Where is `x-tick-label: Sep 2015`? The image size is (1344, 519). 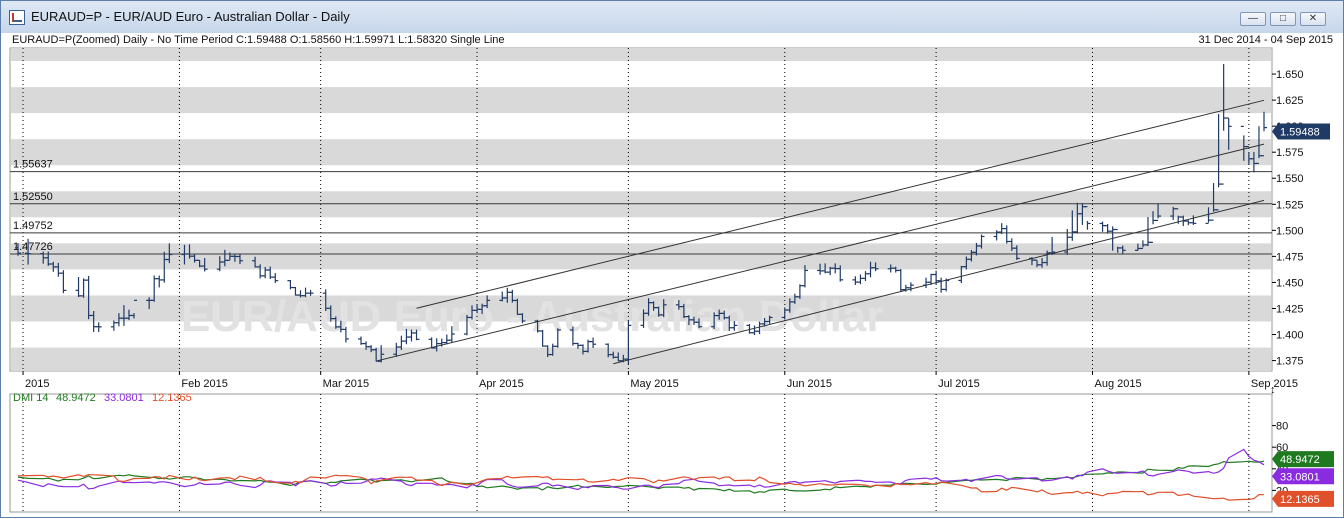 x-tick-label: Sep 2015 is located at coordinates (1274, 384).